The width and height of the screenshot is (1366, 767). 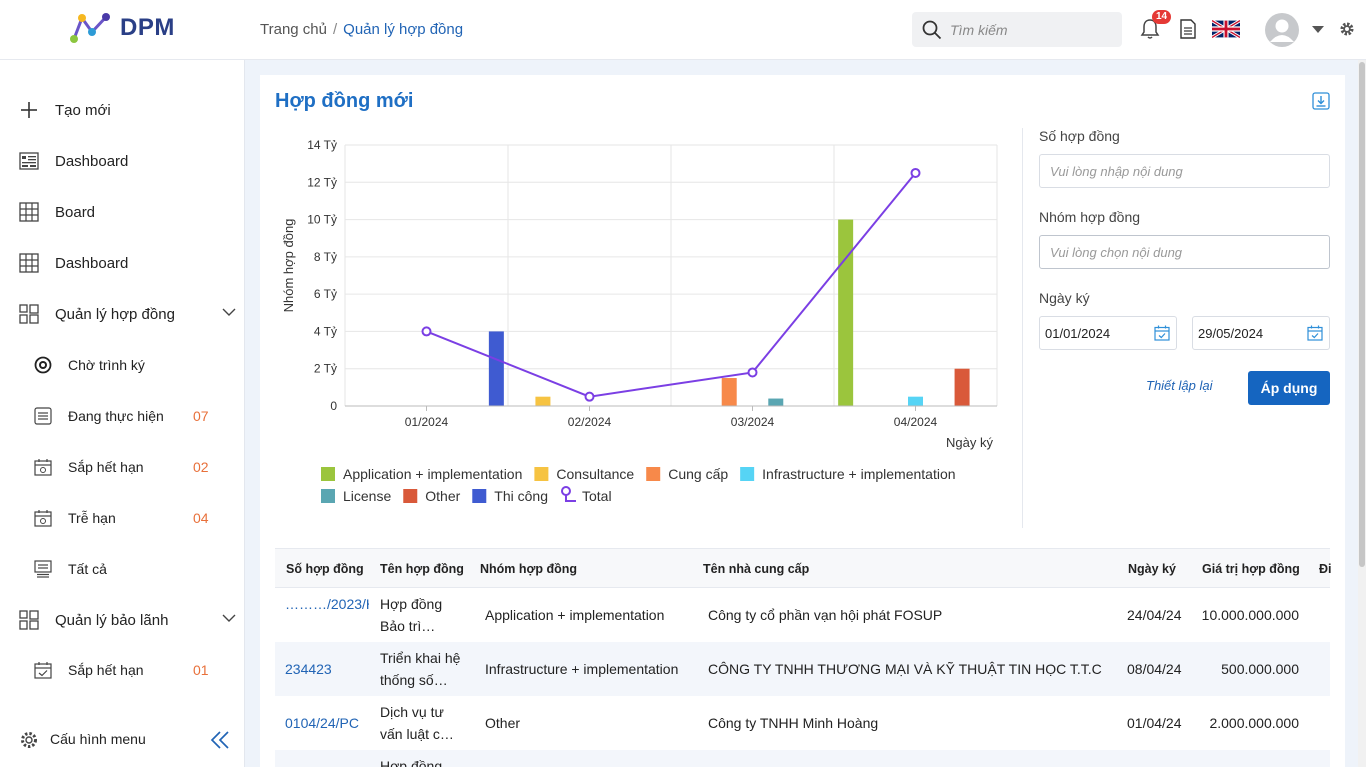 I want to click on x-tick-label: 01/2024, so click(x=427, y=422).